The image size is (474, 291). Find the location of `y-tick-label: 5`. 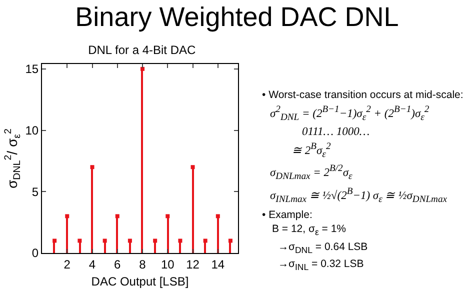

y-tick-label: 5 is located at coordinates (35, 191).